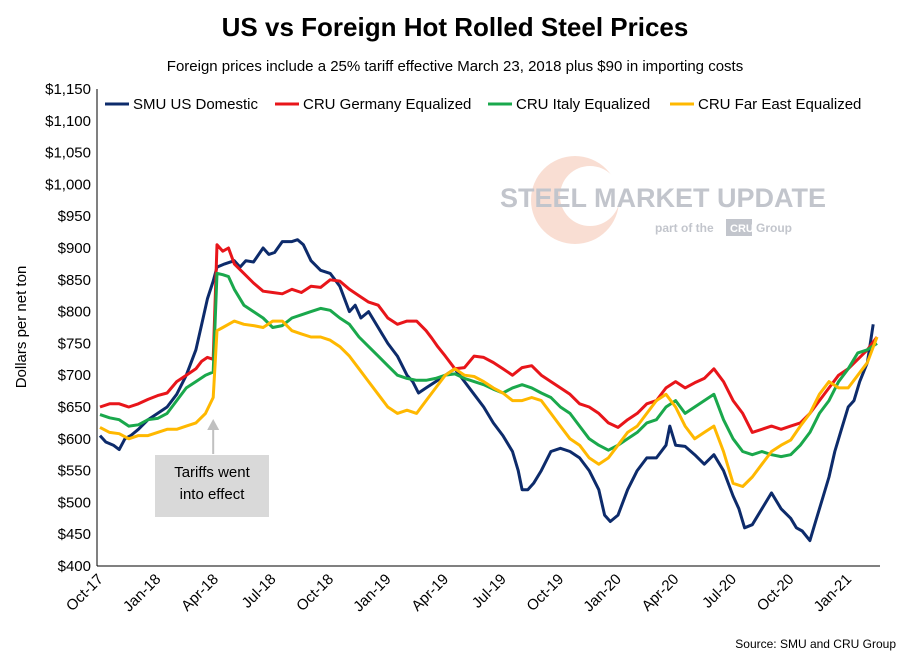 This screenshot has width=910, height=661. Describe the element at coordinates (68, 89) in the screenshot. I see `y-tick-label: $1,150` at that location.